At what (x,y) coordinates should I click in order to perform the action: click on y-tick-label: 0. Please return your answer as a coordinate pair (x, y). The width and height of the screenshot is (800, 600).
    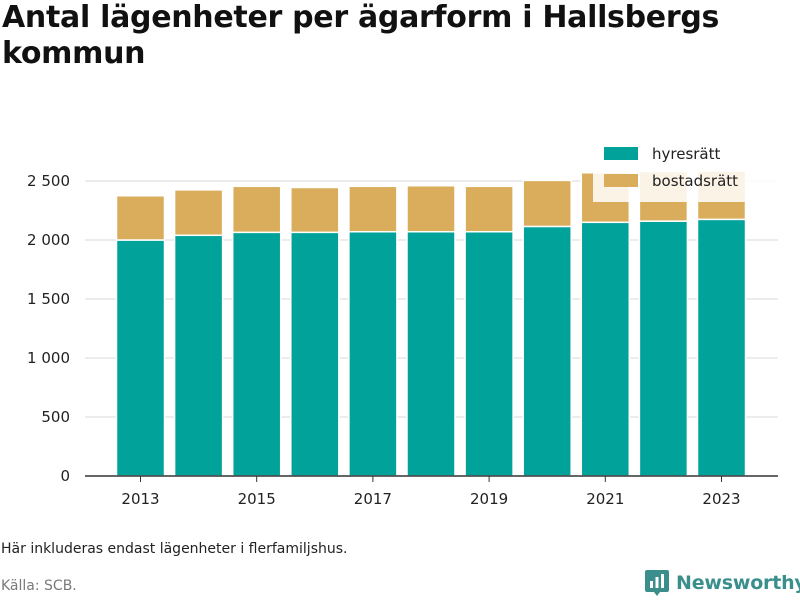
    Looking at the image, I should click on (65, 476).